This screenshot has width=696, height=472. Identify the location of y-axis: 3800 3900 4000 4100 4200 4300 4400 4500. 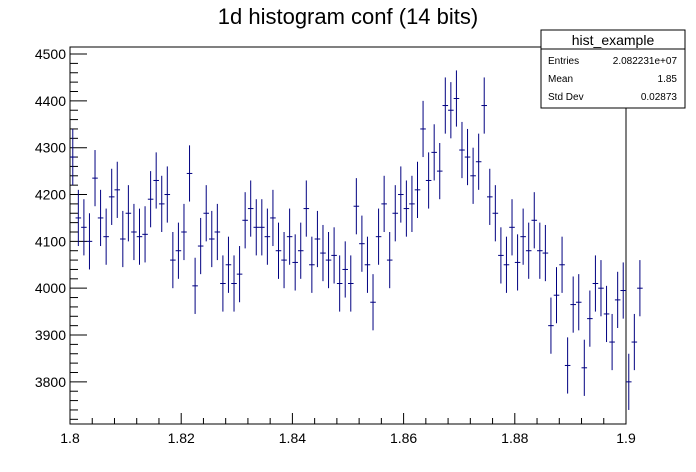
(61, 233).